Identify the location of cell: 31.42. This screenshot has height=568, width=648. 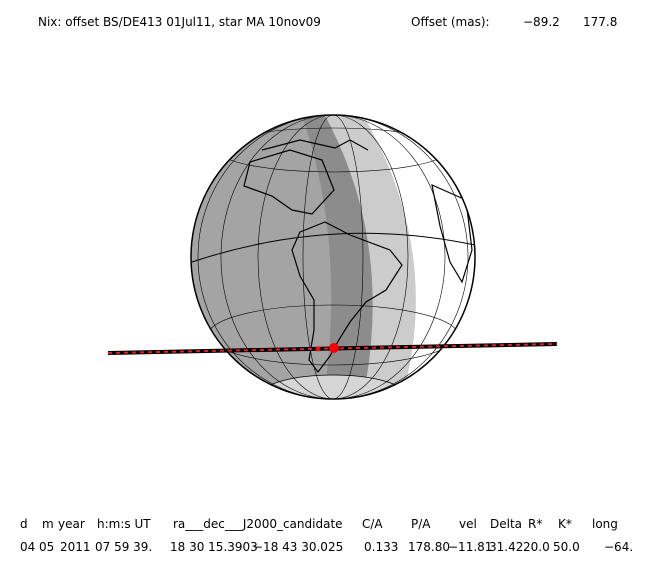
(506, 547).